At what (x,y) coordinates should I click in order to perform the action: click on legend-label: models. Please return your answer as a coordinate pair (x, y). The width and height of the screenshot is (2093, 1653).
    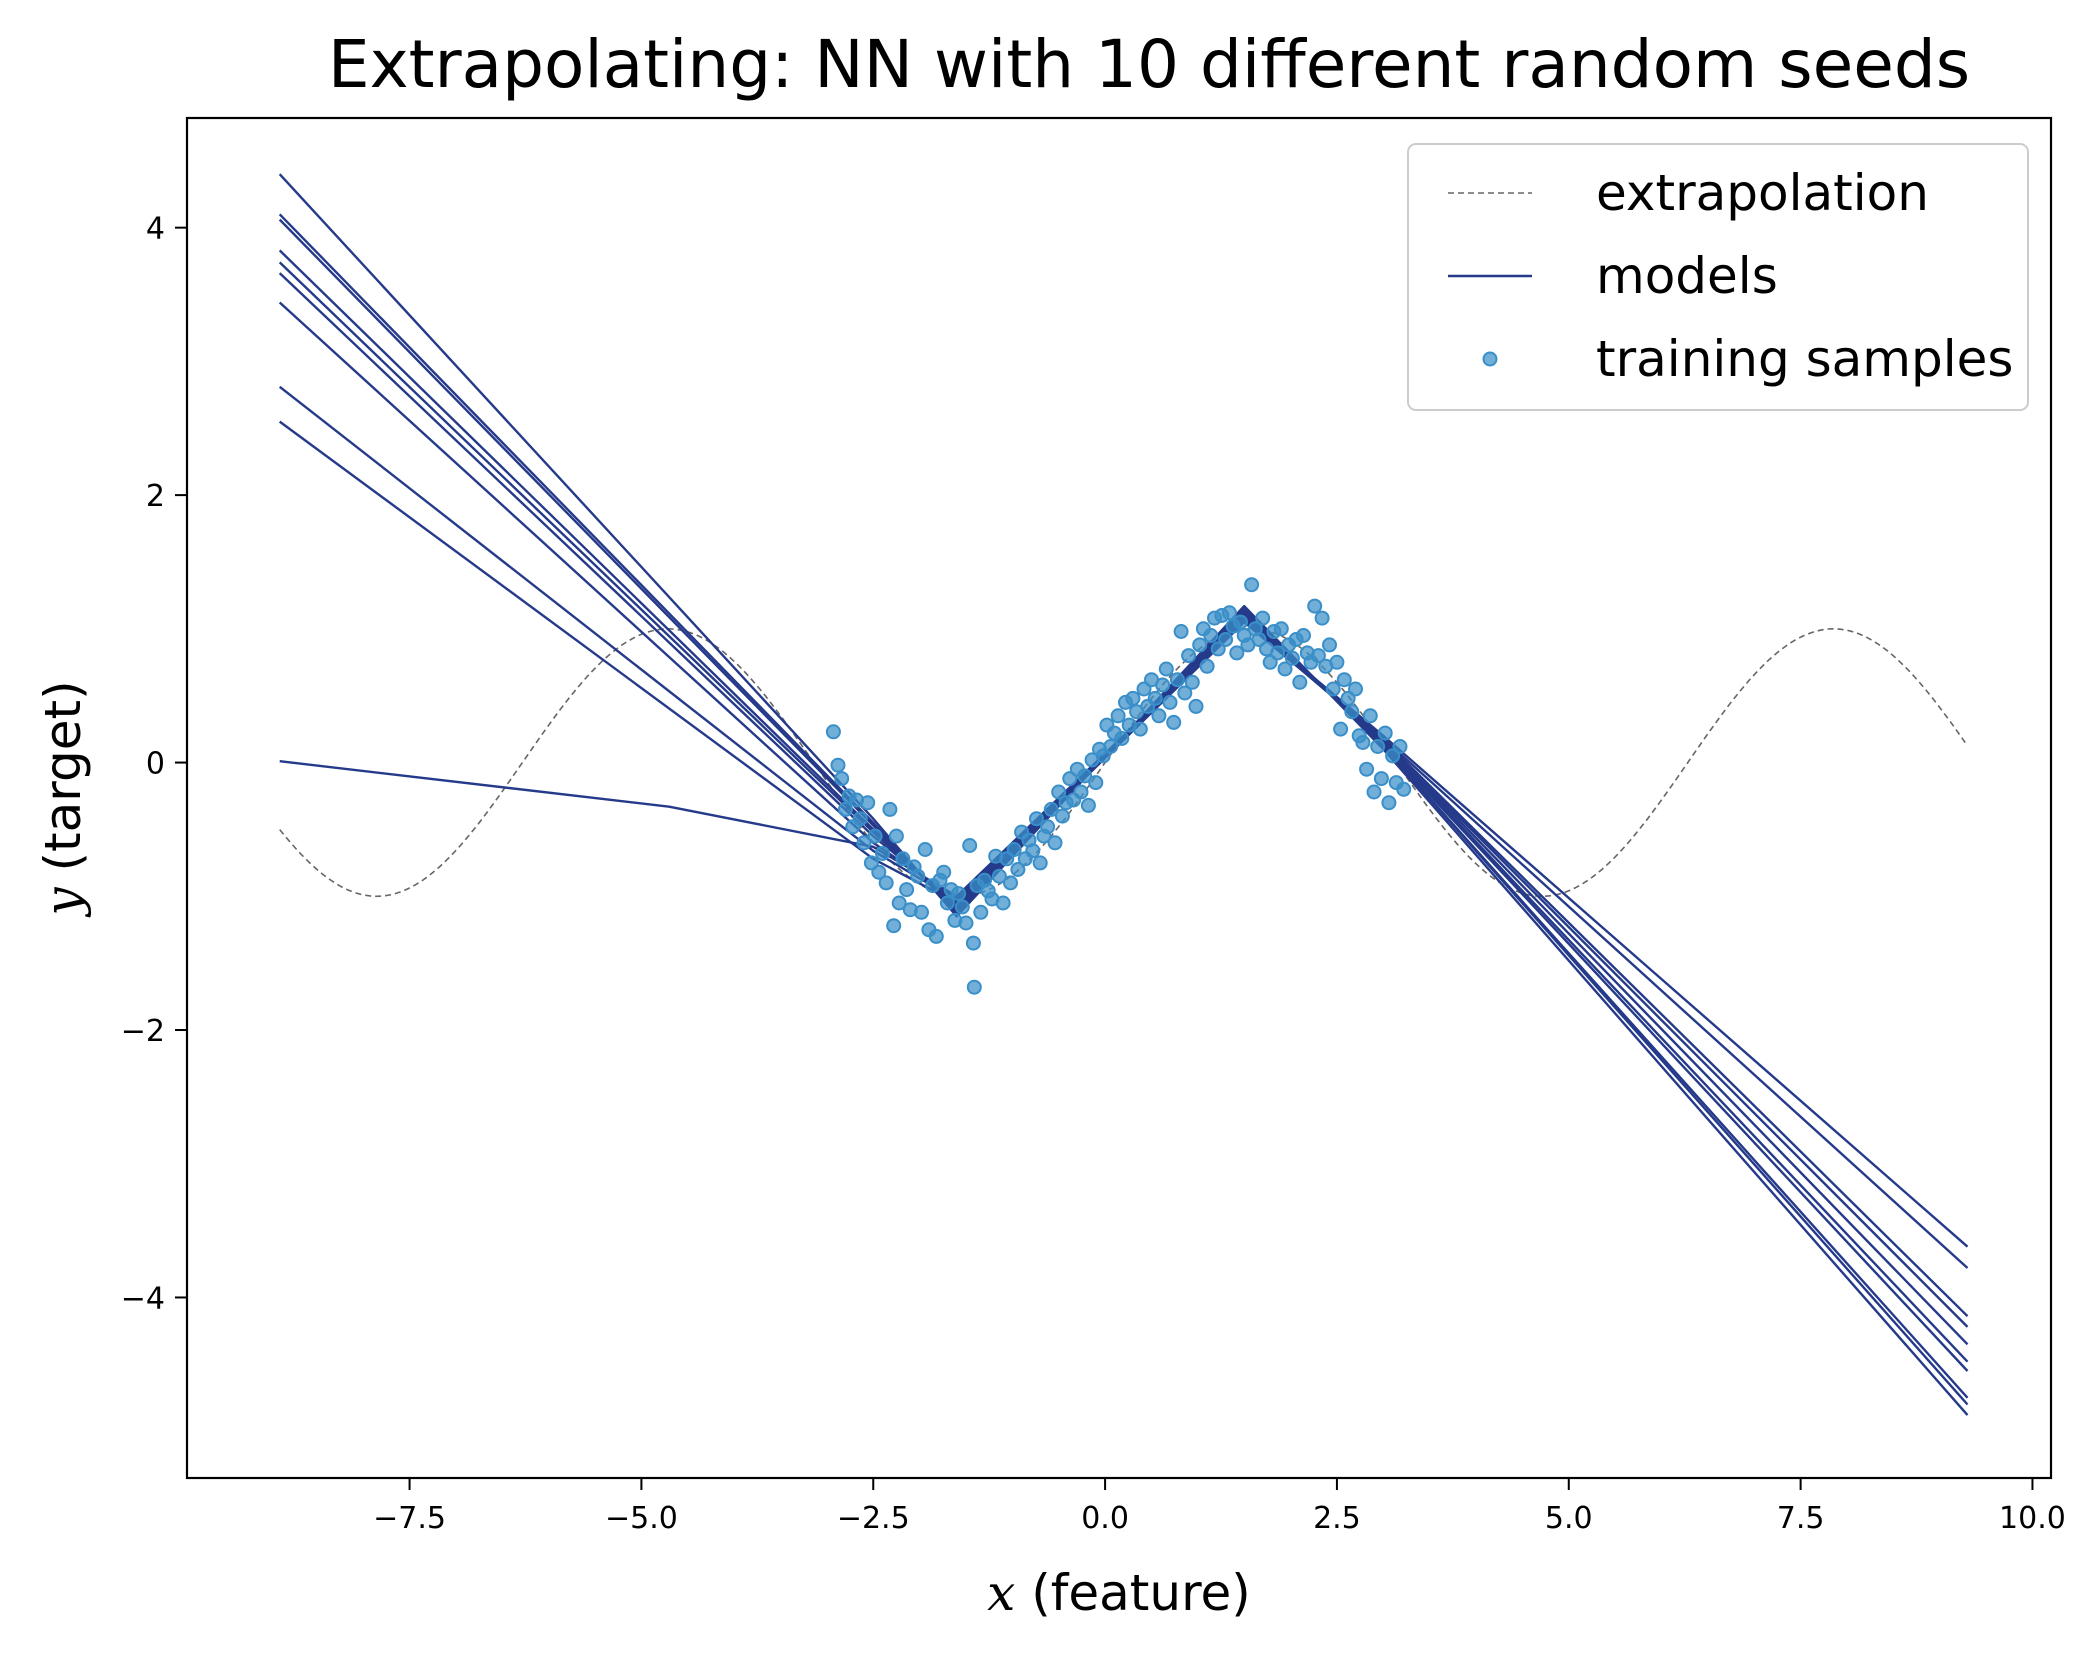
    Looking at the image, I should click on (1687, 276).